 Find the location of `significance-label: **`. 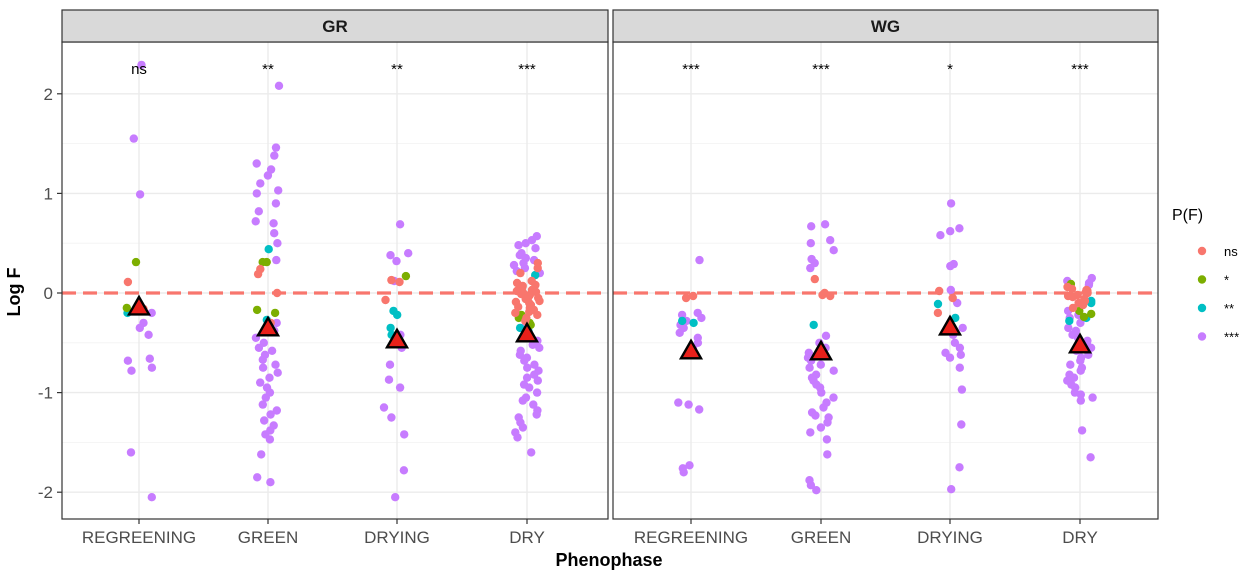

significance-label: ** is located at coordinates (397, 69).